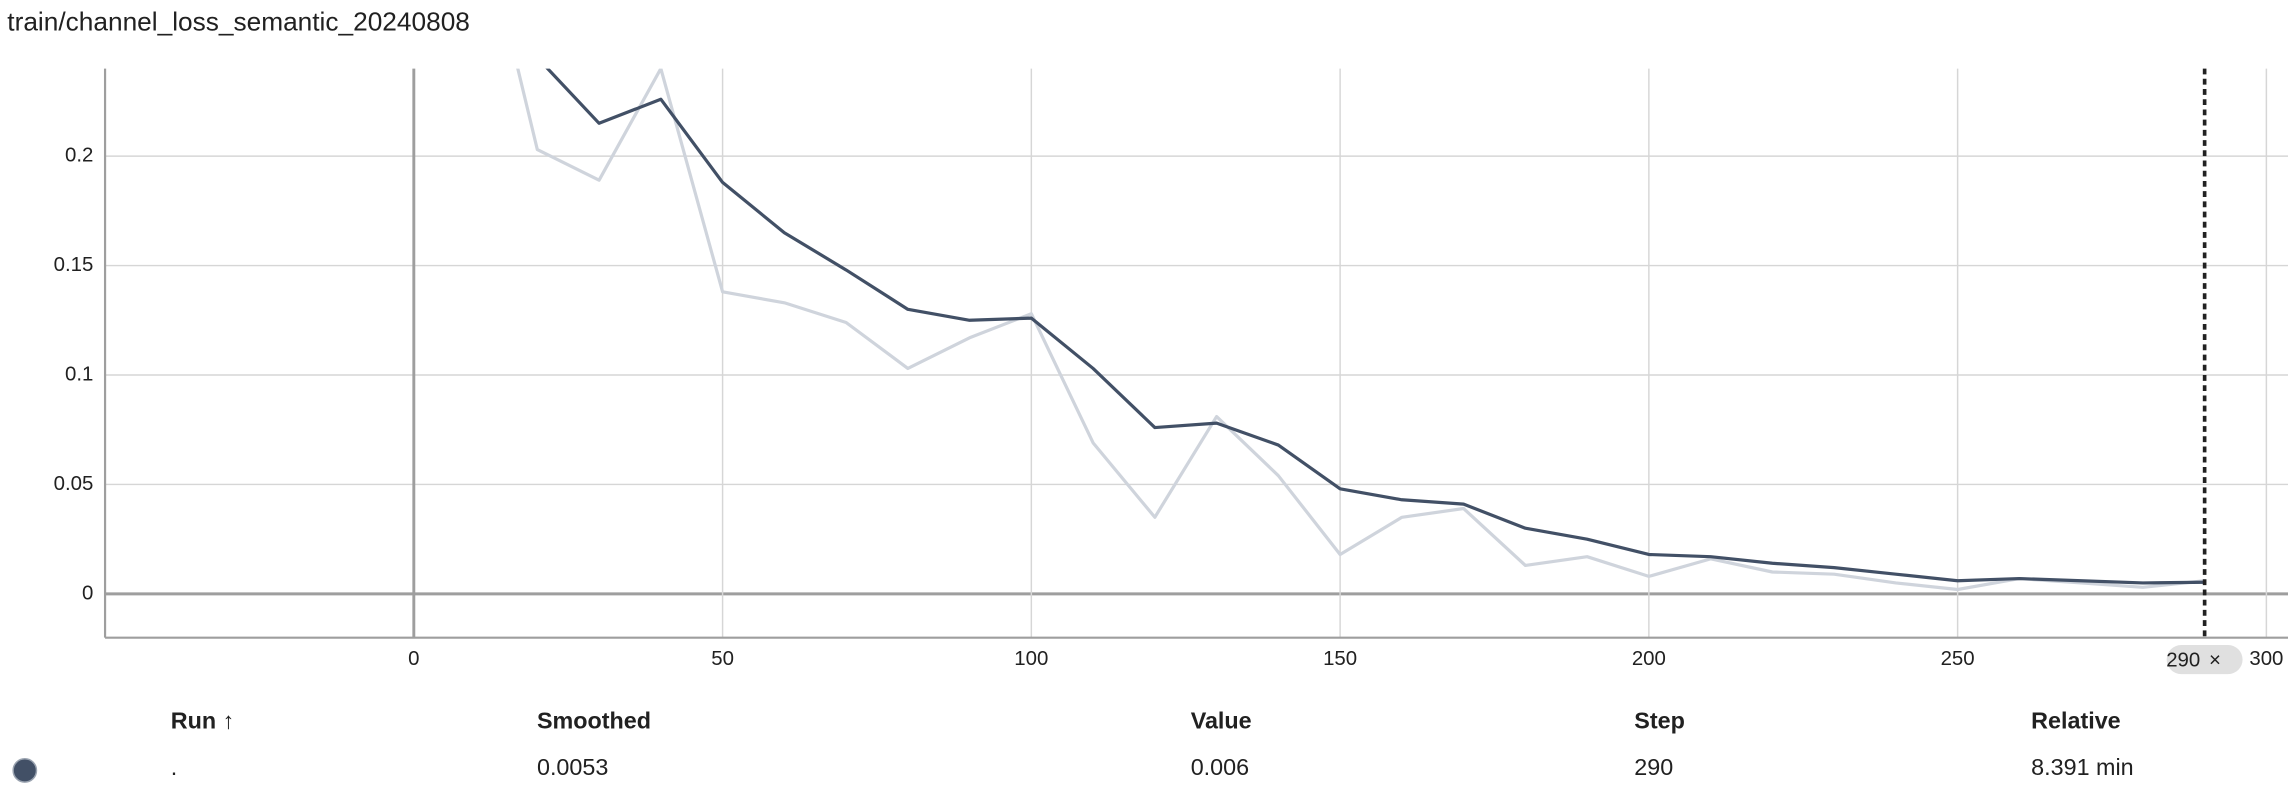 The image size is (2288, 790). I want to click on table-cell: 8.391 min, so click(2082, 767).